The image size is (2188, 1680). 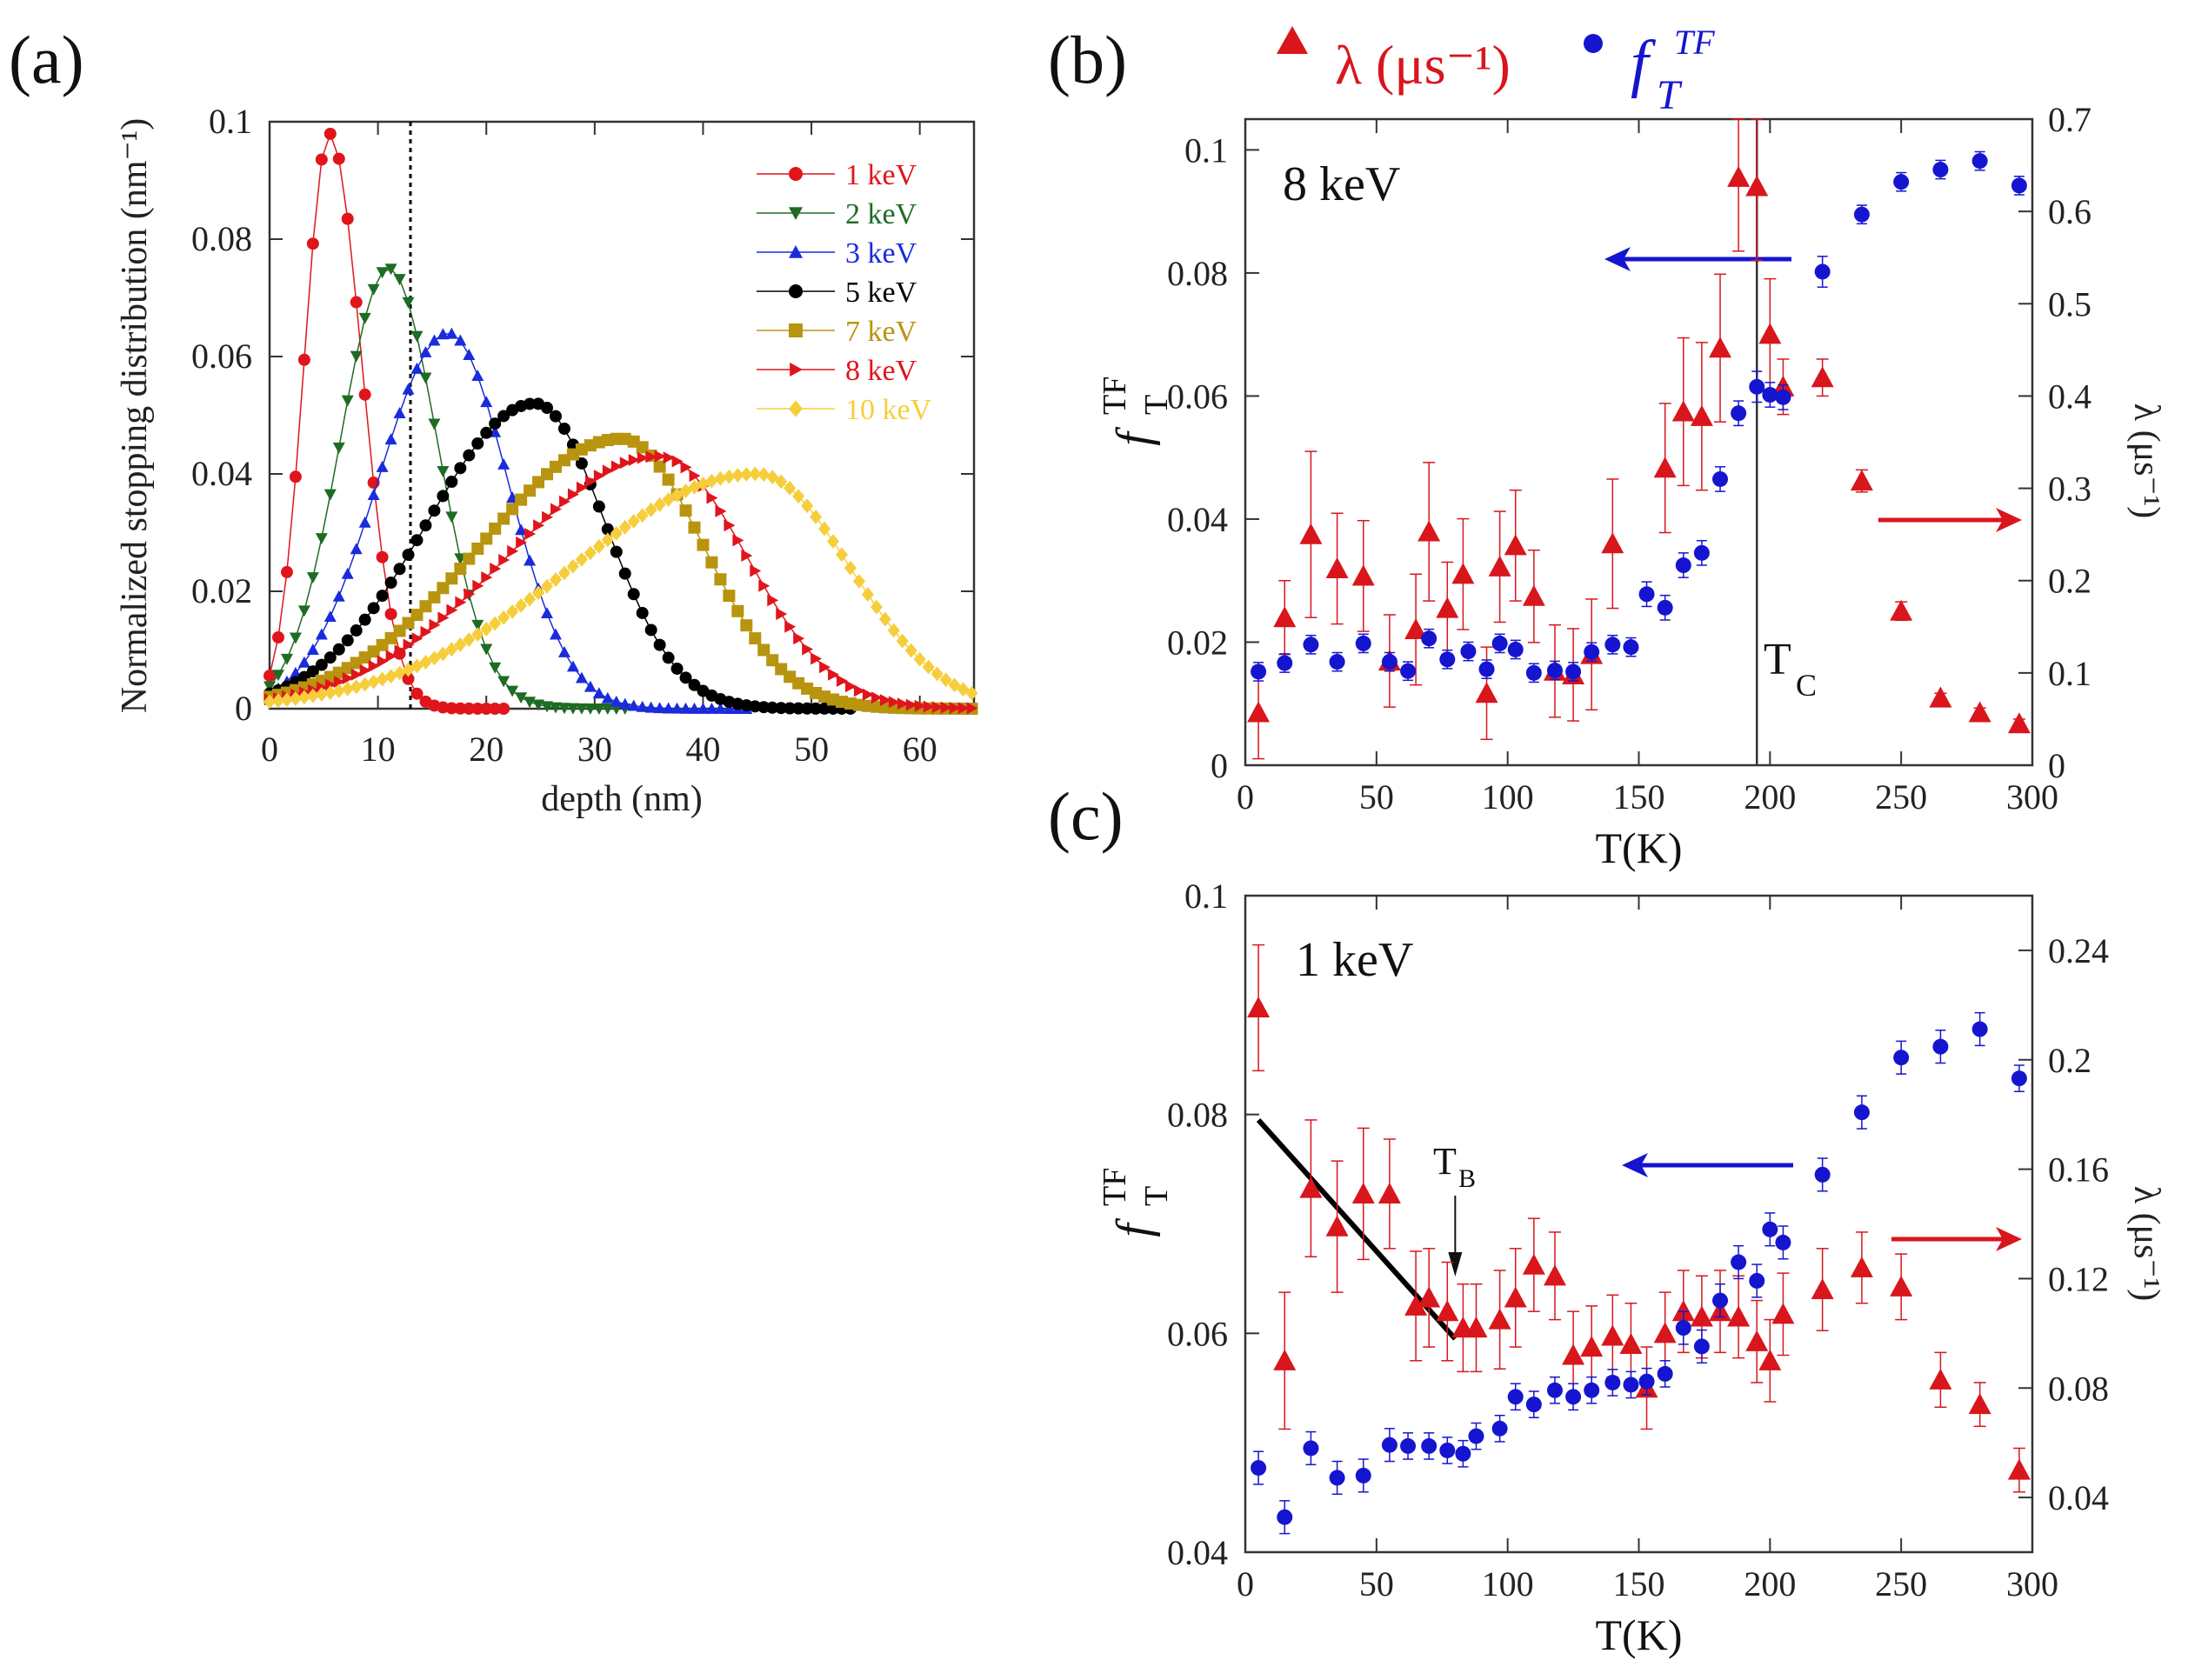 I want to click on panel-c-lambda-series, so click(x=1639, y=1218).